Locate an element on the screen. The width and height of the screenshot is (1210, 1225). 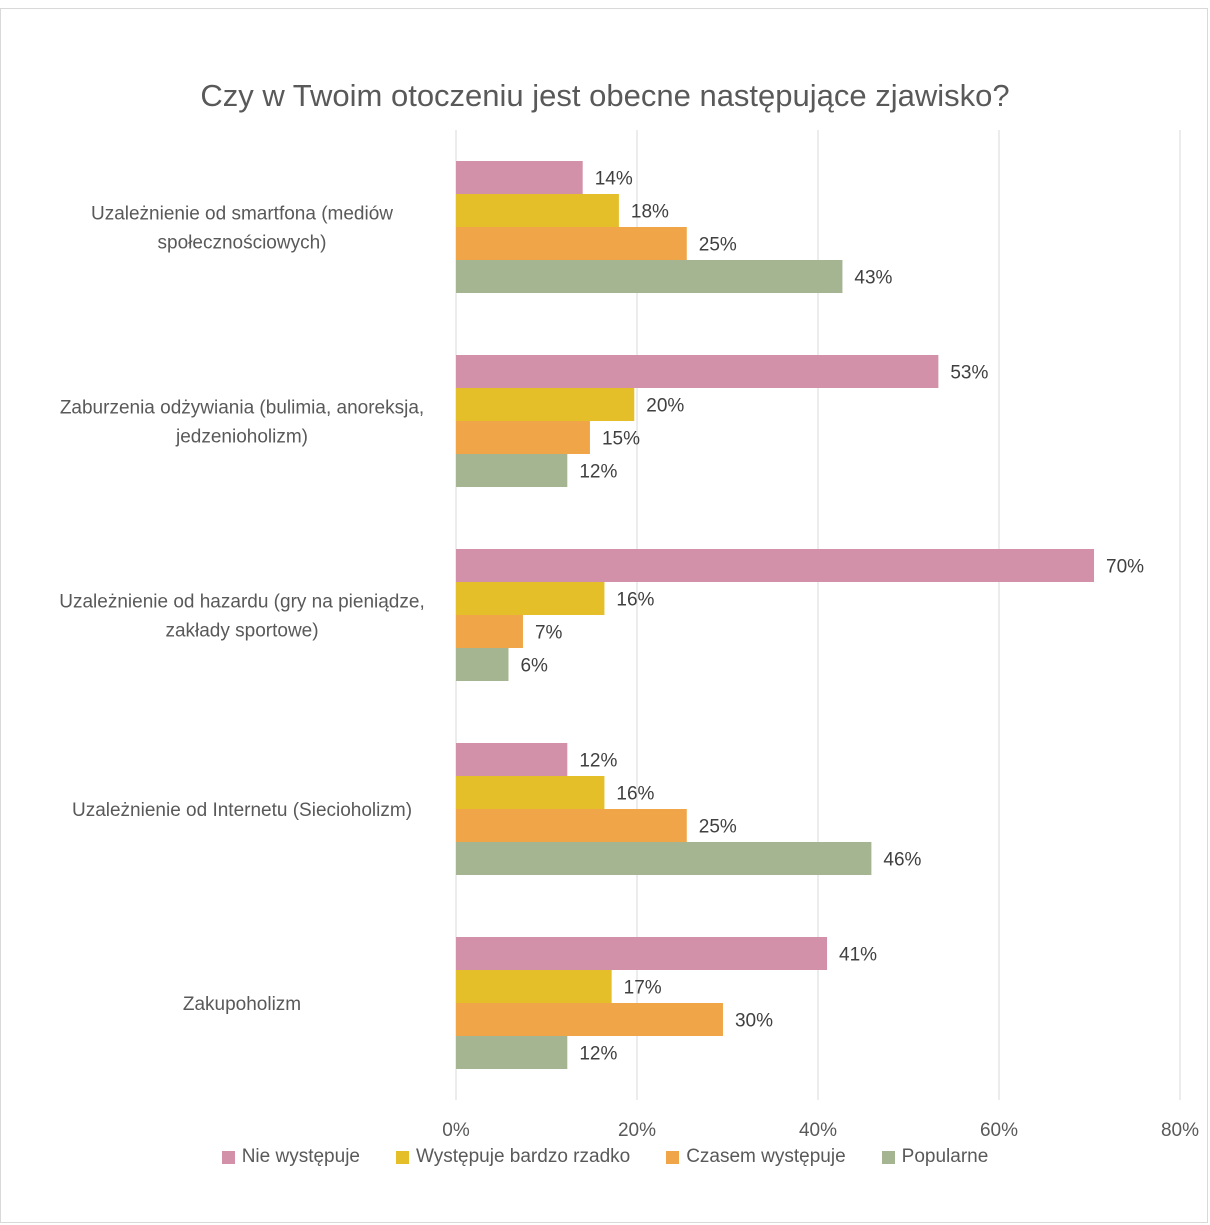
legend-item: Występuje bardzo rzadko is located at coordinates (513, 1157).